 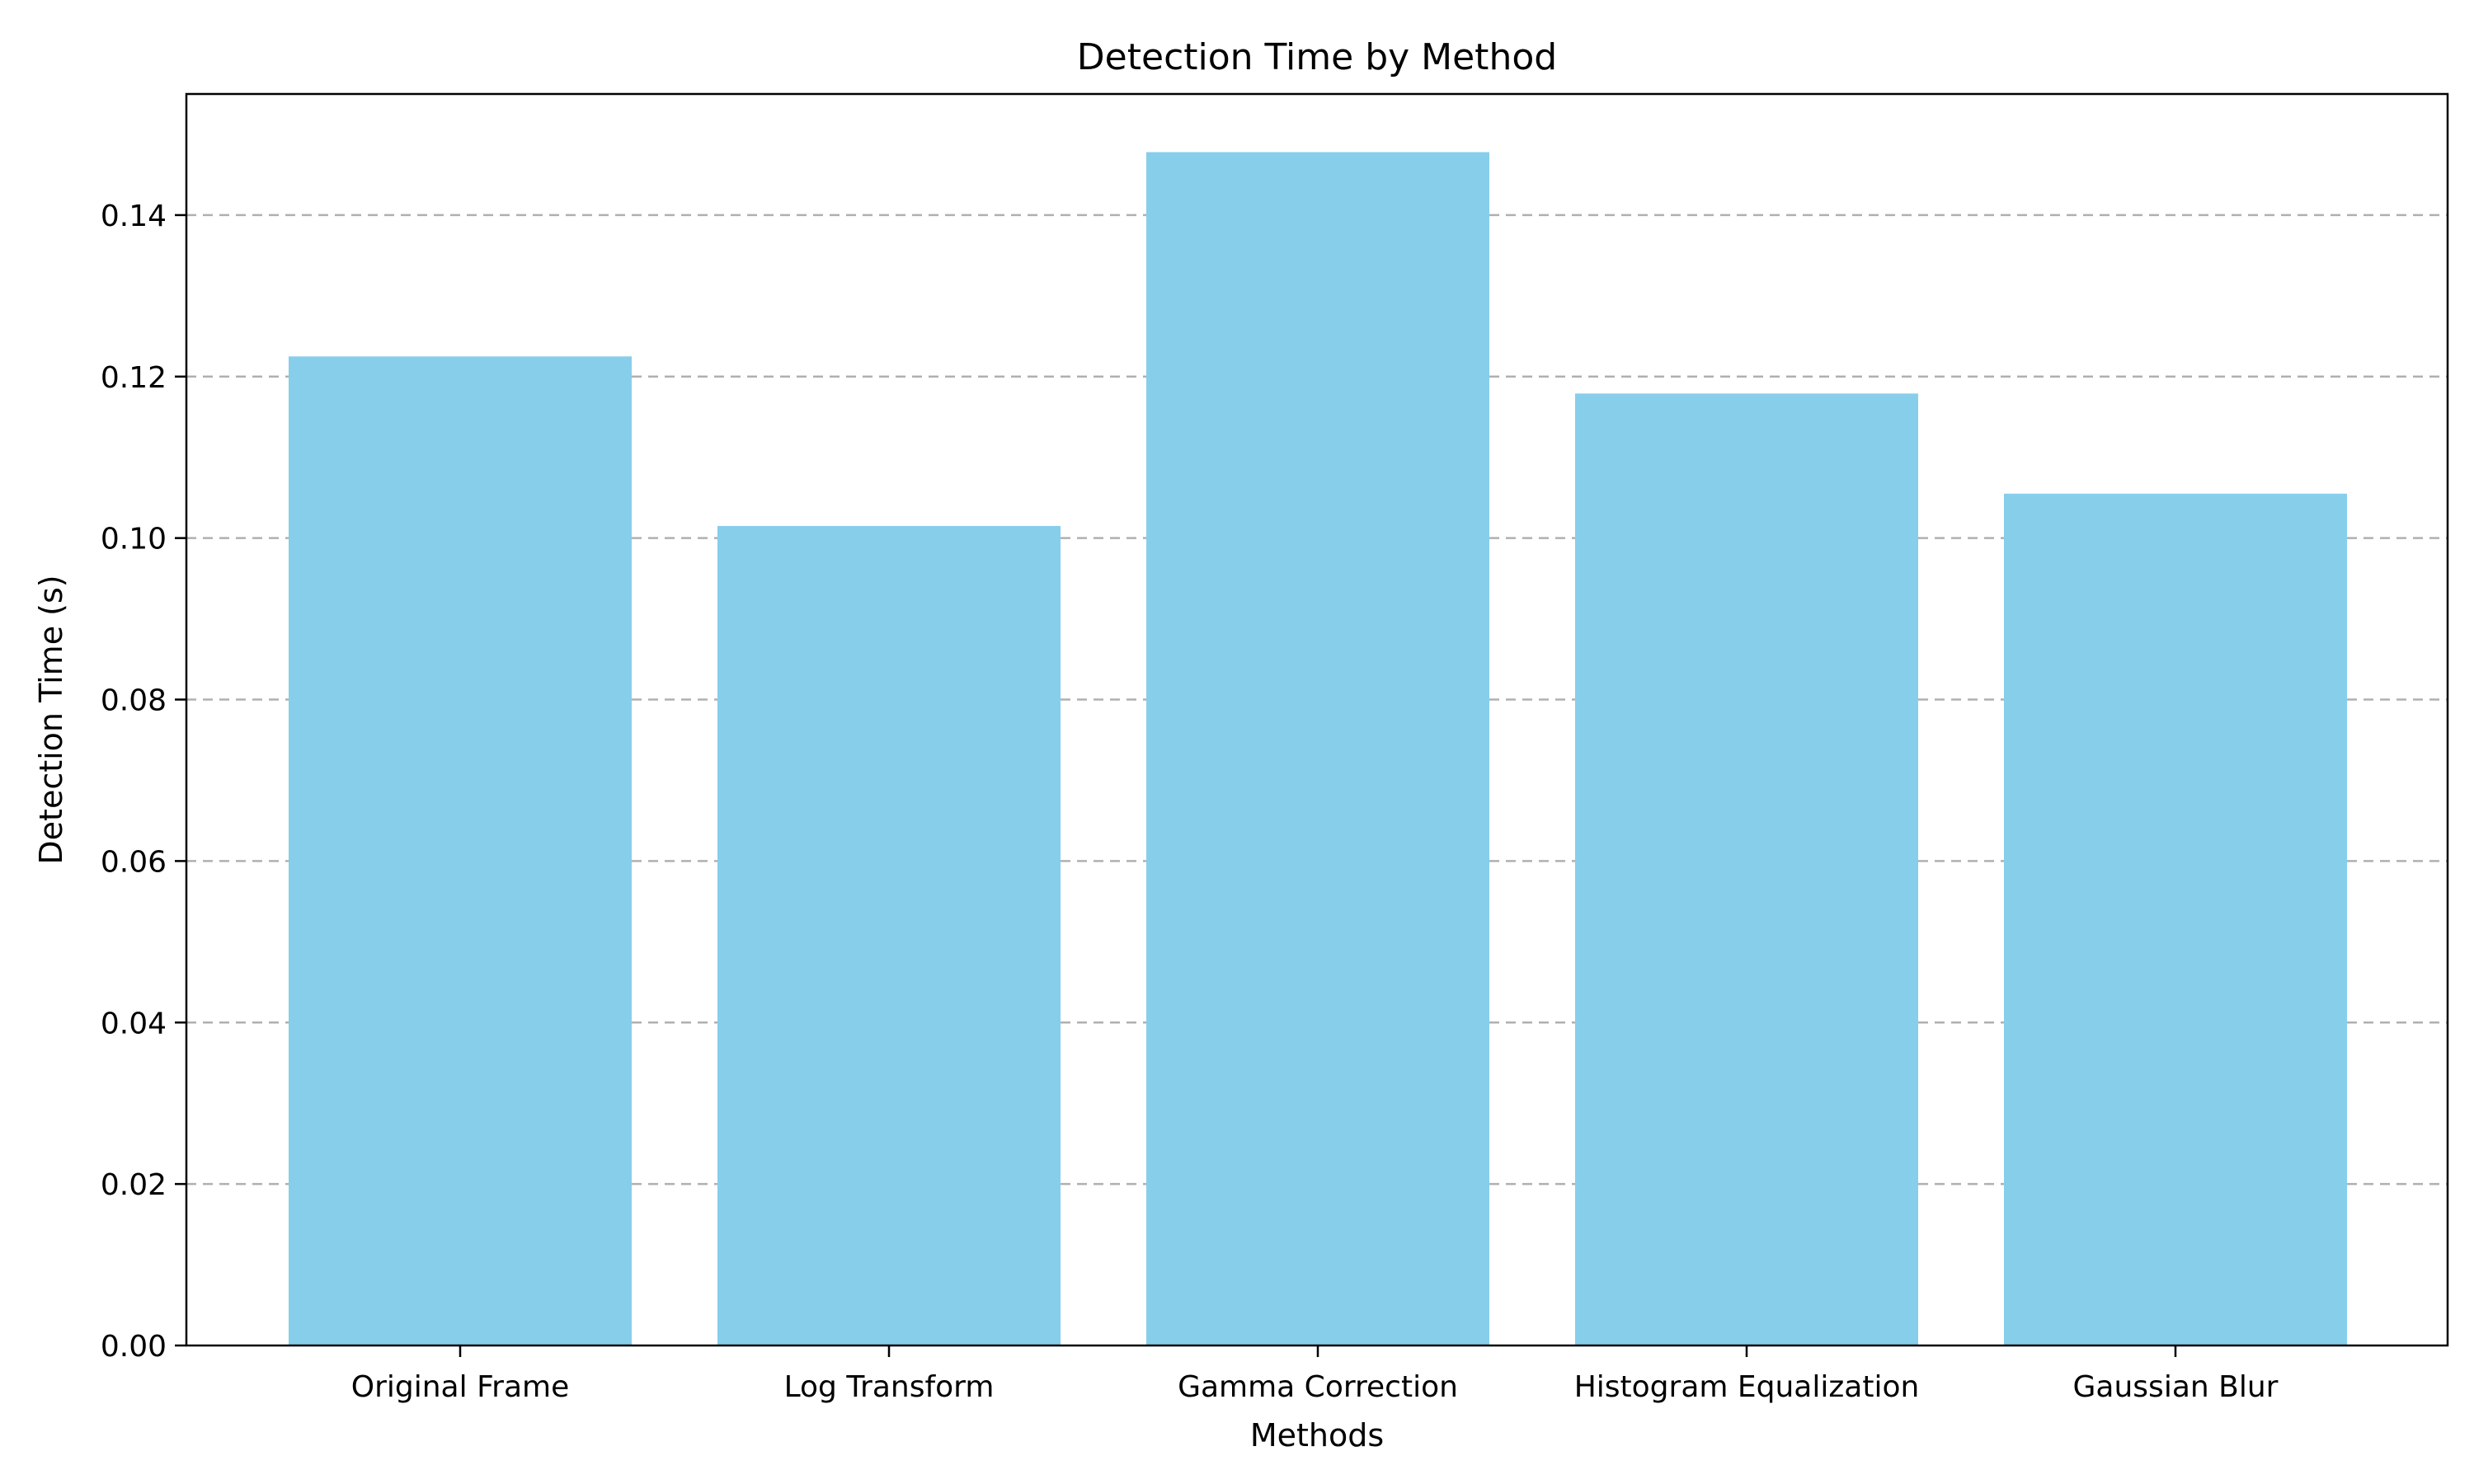 I want to click on x-tick-label: Log Transform, so click(x=889, y=1387).